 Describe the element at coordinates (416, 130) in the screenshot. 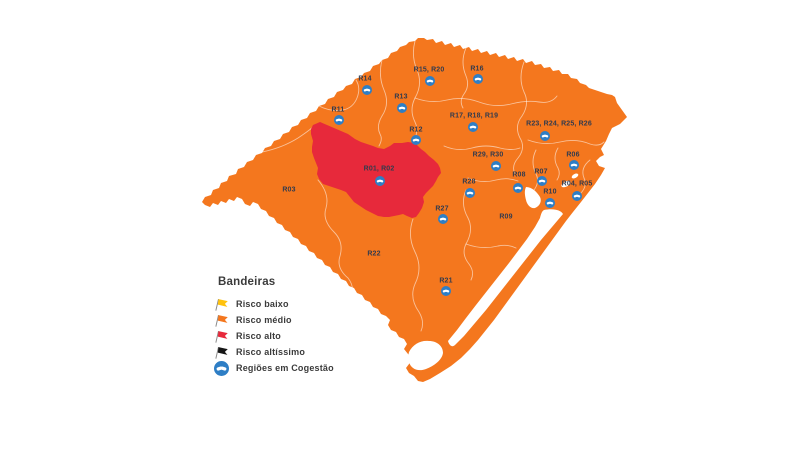

I see `region-label: R12` at that location.